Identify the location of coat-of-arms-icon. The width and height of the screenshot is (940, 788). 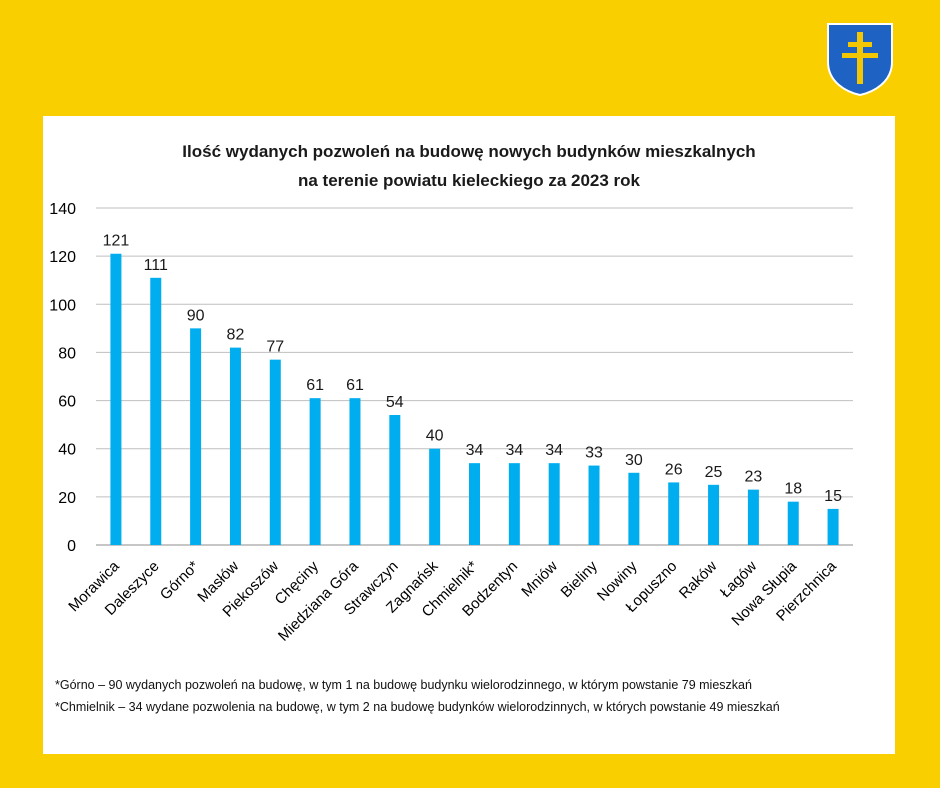
(860, 59).